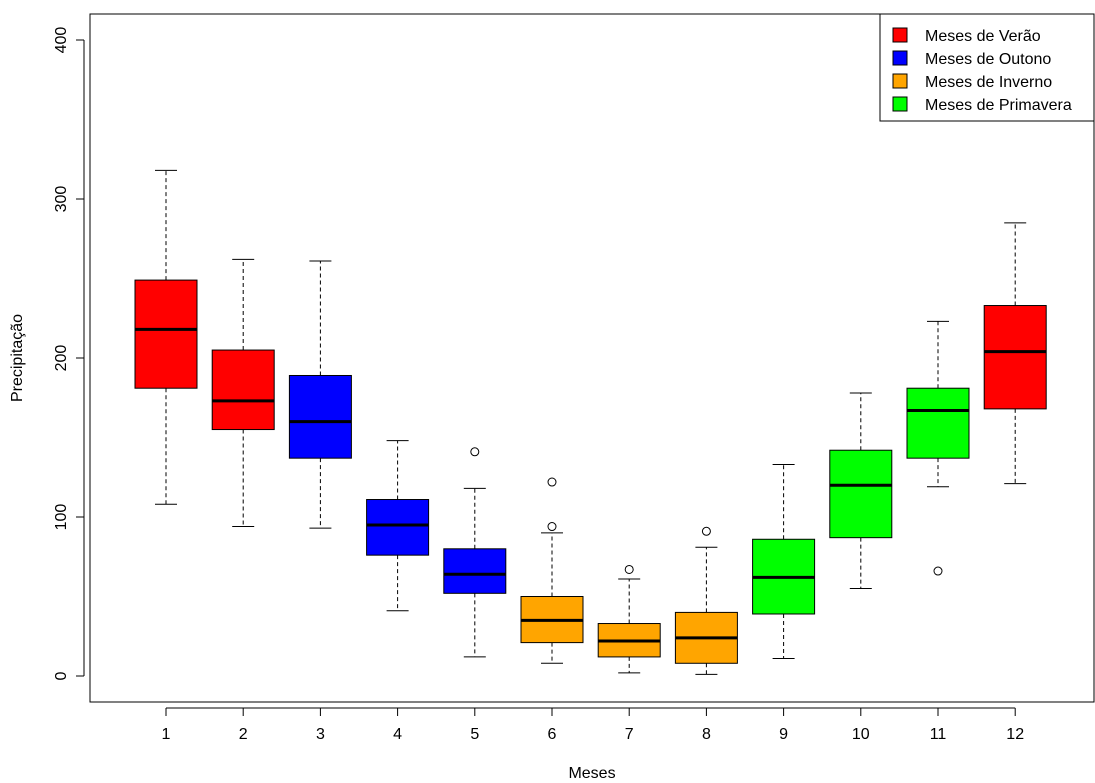 This screenshot has height=783, width=1095. I want to click on x-tick-label: 4, so click(397, 734).